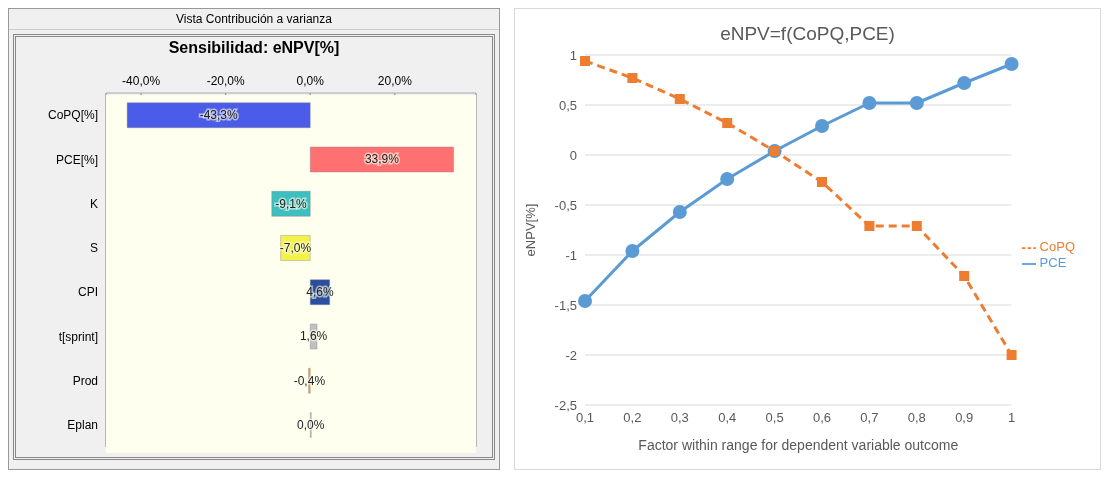 Image resolution: width=1110 pixels, height=483 pixels. I want to click on x-tick-label: 0,8, so click(916, 418).